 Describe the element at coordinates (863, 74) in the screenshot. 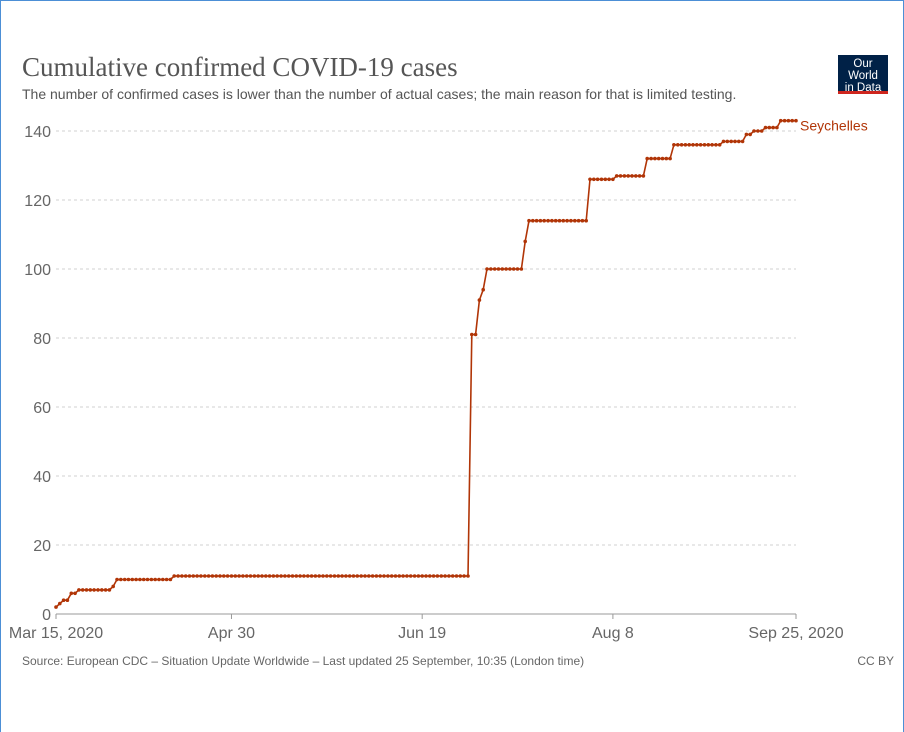

I see `owid-logo: Our World in Data` at that location.